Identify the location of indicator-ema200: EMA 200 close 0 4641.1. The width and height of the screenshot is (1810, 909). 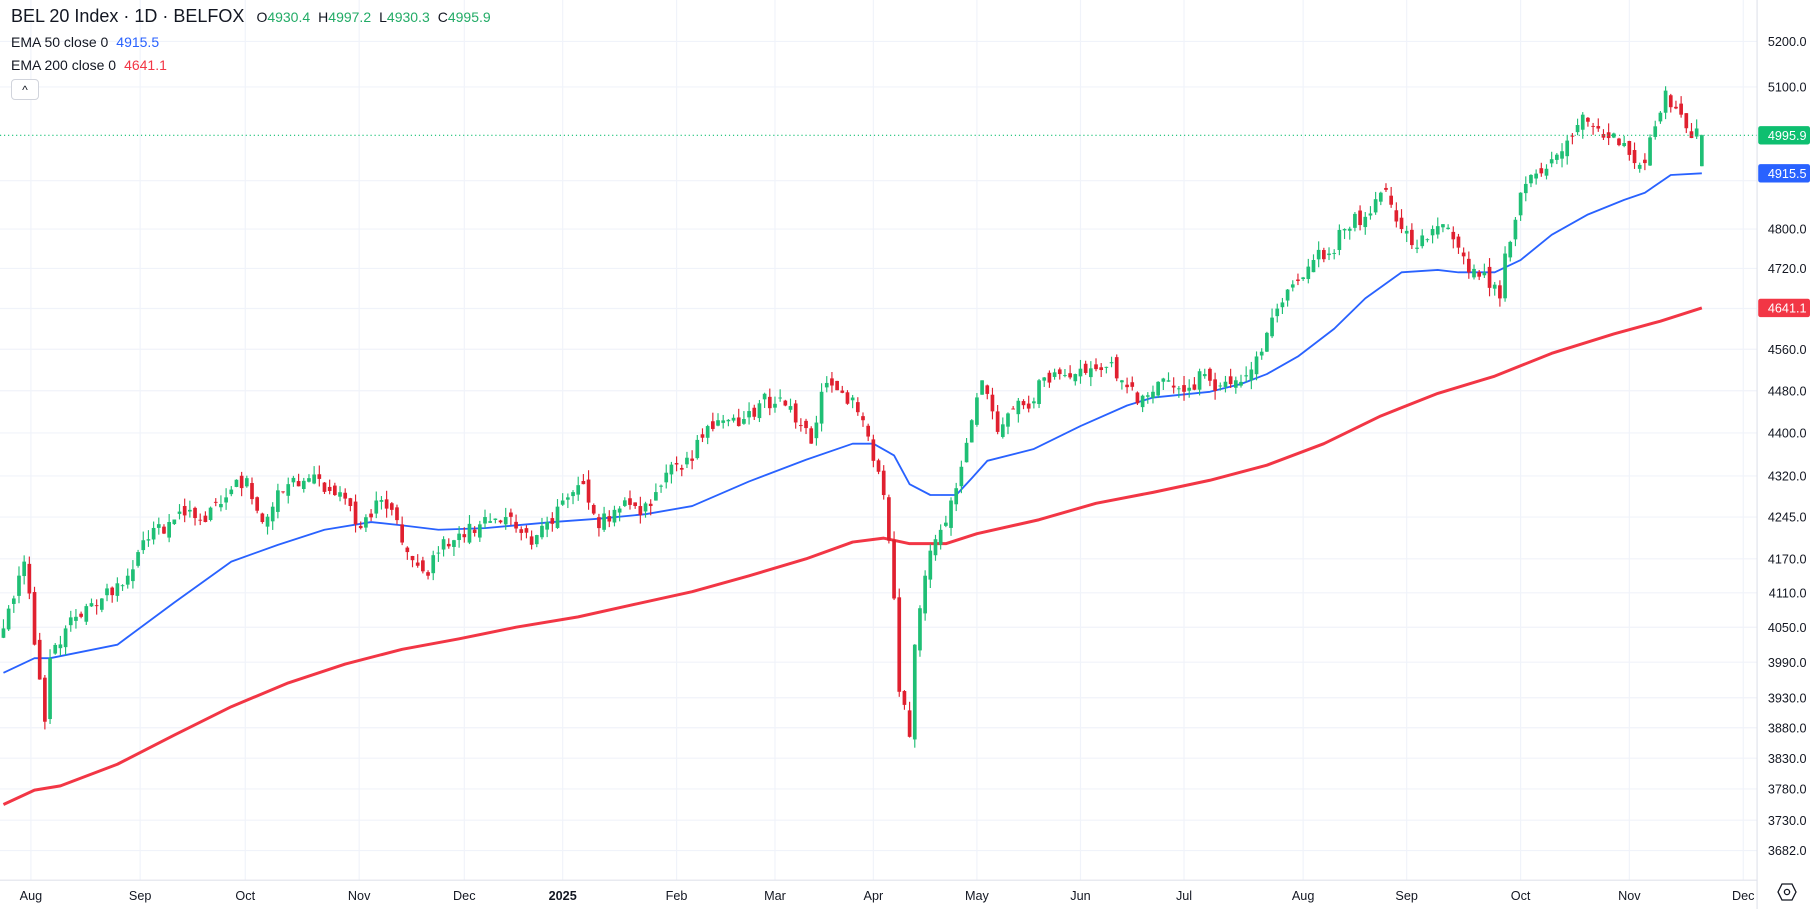
(254, 65).